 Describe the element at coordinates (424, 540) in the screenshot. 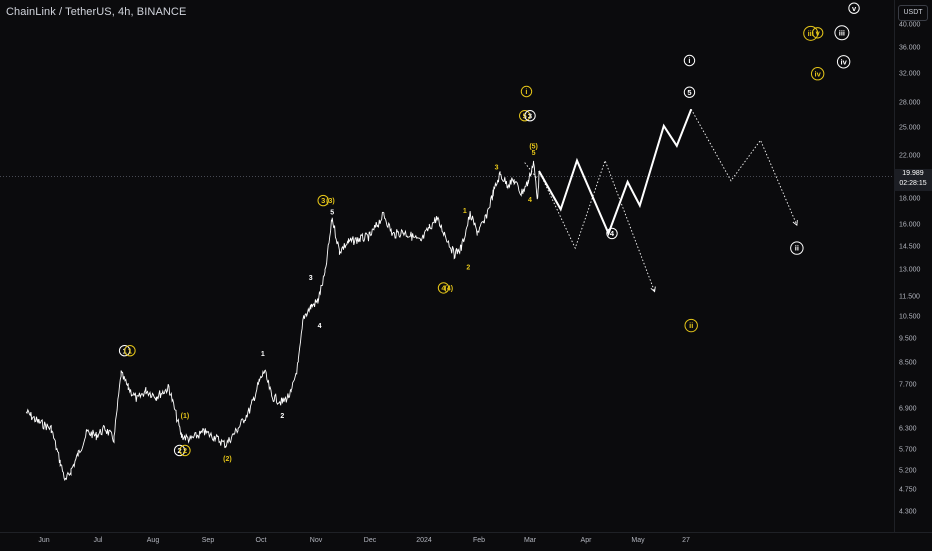

I see `time-tick: 2024` at that location.